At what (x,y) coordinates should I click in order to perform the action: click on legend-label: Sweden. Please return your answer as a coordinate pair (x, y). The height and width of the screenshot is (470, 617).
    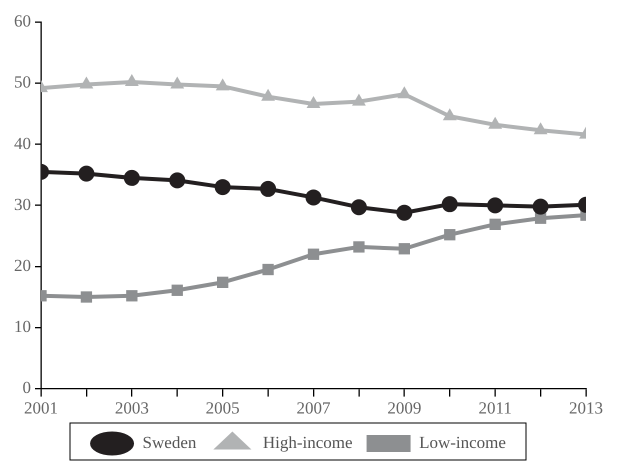
    Looking at the image, I should click on (169, 442).